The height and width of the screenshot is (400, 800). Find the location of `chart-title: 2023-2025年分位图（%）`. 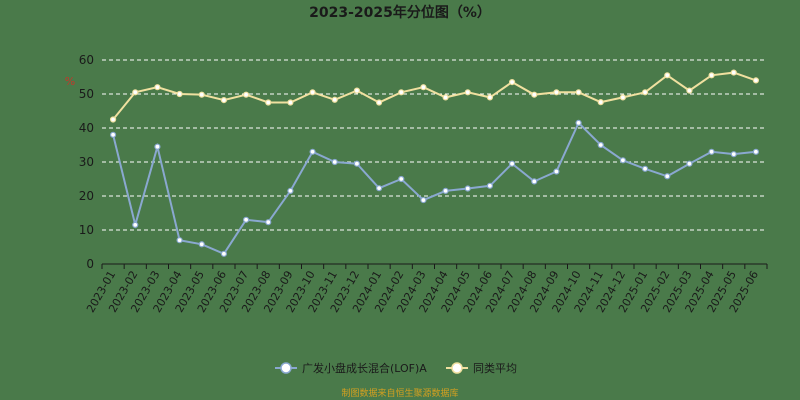

chart-title: 2023-2025年分位图（%） is located at coordinates (400, 12).